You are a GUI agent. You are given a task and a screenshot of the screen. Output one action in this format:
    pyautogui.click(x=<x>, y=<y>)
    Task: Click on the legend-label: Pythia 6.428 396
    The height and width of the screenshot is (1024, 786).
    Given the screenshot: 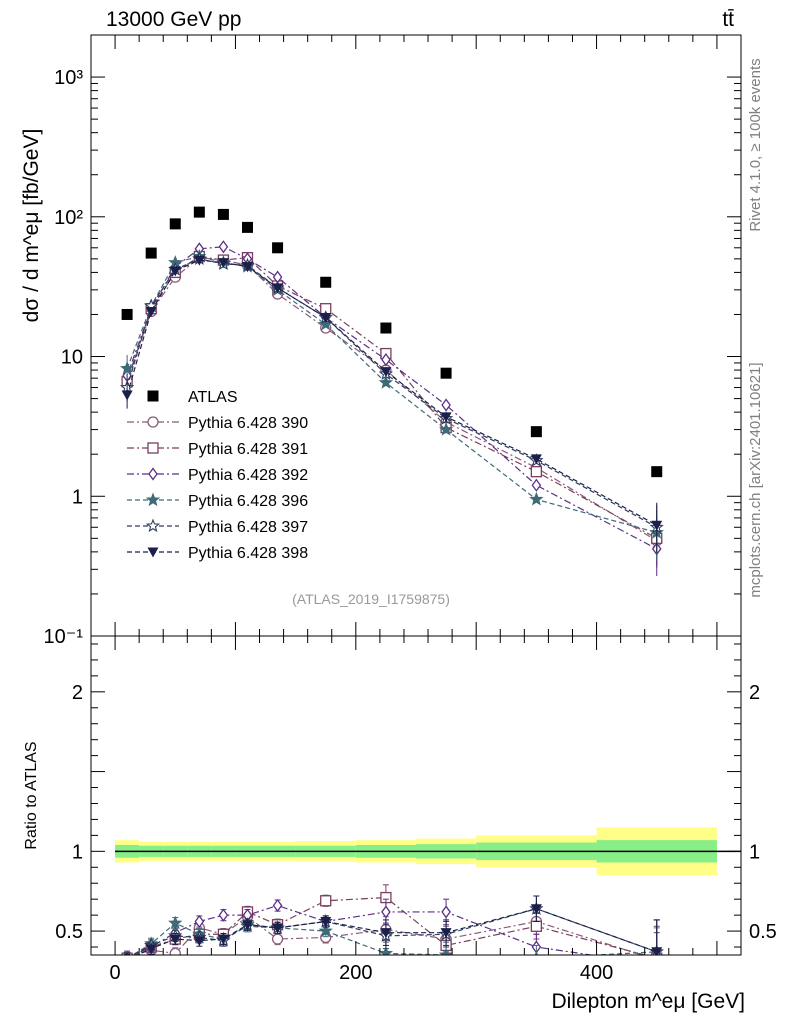 What is the action you would take?
    pyautogui.click(x=248, y=501)
    